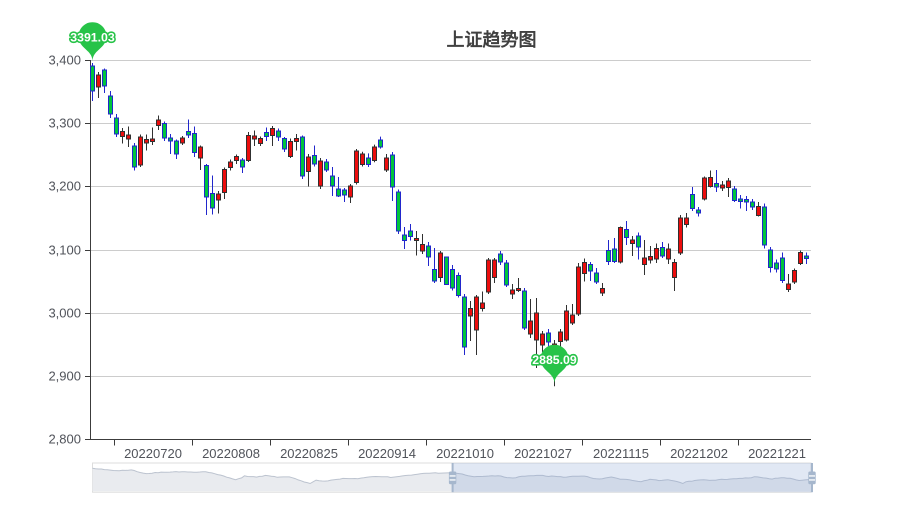  I want to click on svg-text: 3391.03, so click(92, 37).